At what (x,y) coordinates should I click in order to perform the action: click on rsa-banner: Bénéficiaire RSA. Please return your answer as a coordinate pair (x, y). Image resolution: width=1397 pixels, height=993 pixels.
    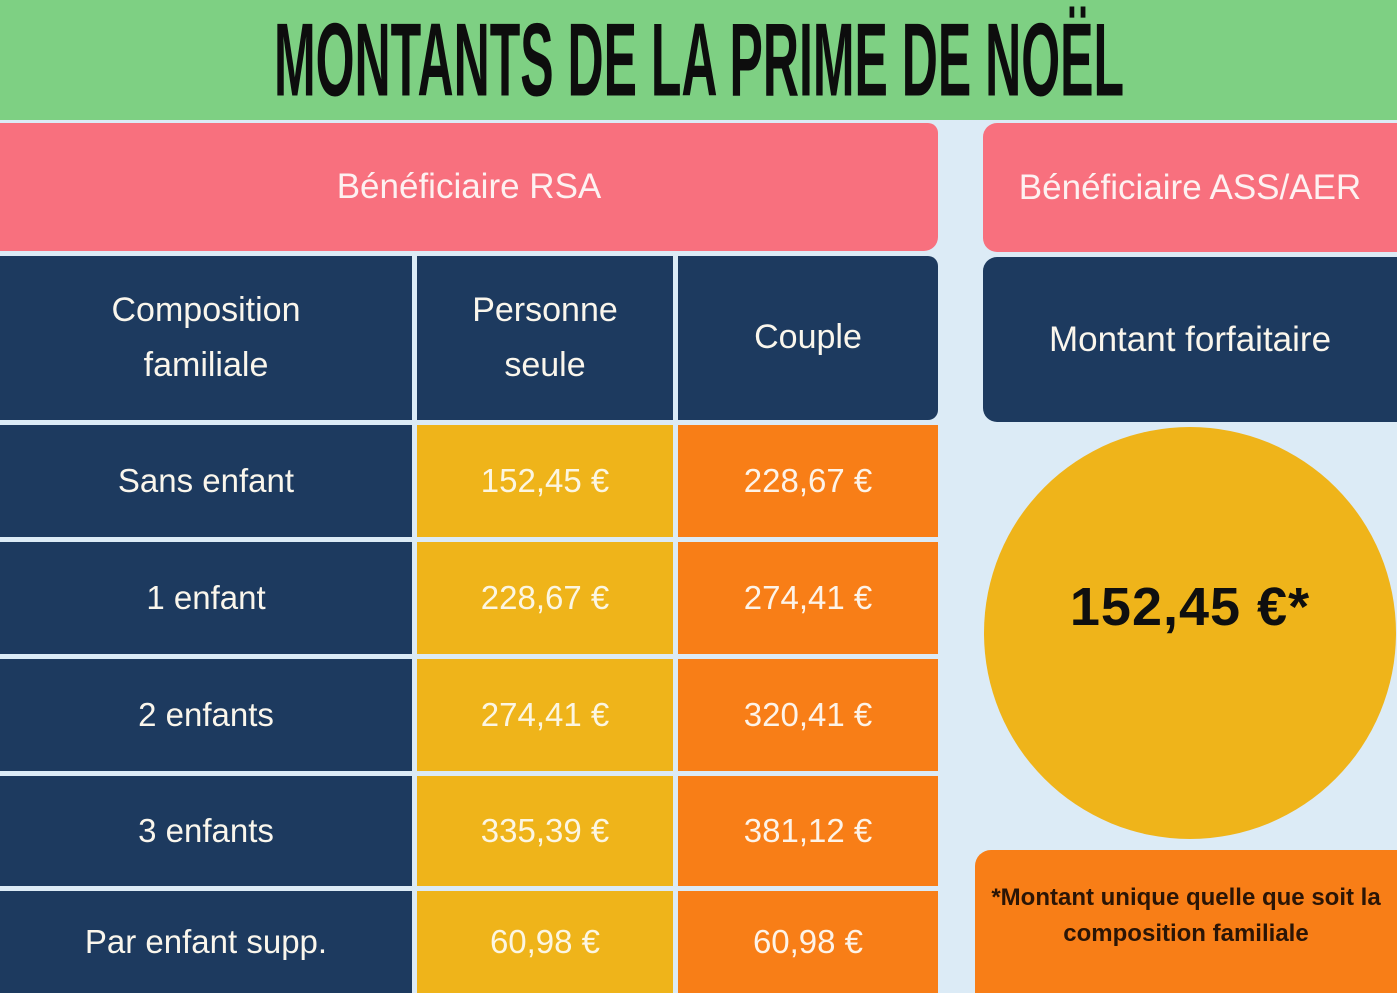
    Looking at the image, I should click on (469, 187).